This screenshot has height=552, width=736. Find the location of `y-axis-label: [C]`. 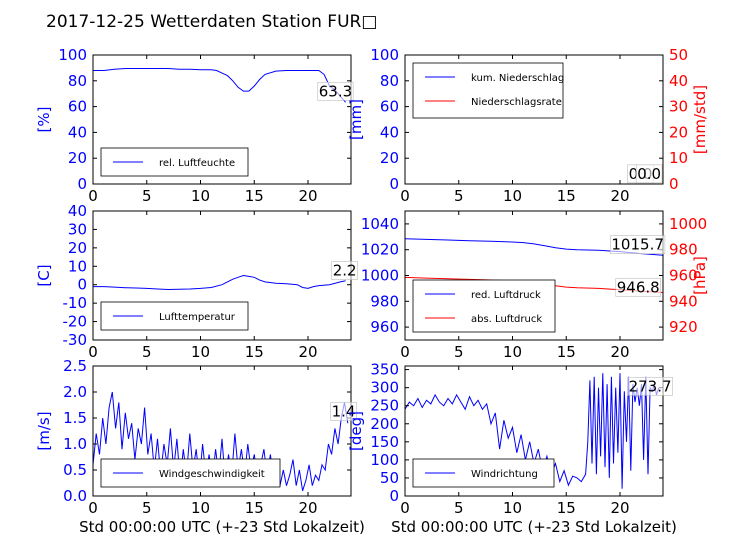

y-axis-label: [C] is located at coordinates (44, 275).